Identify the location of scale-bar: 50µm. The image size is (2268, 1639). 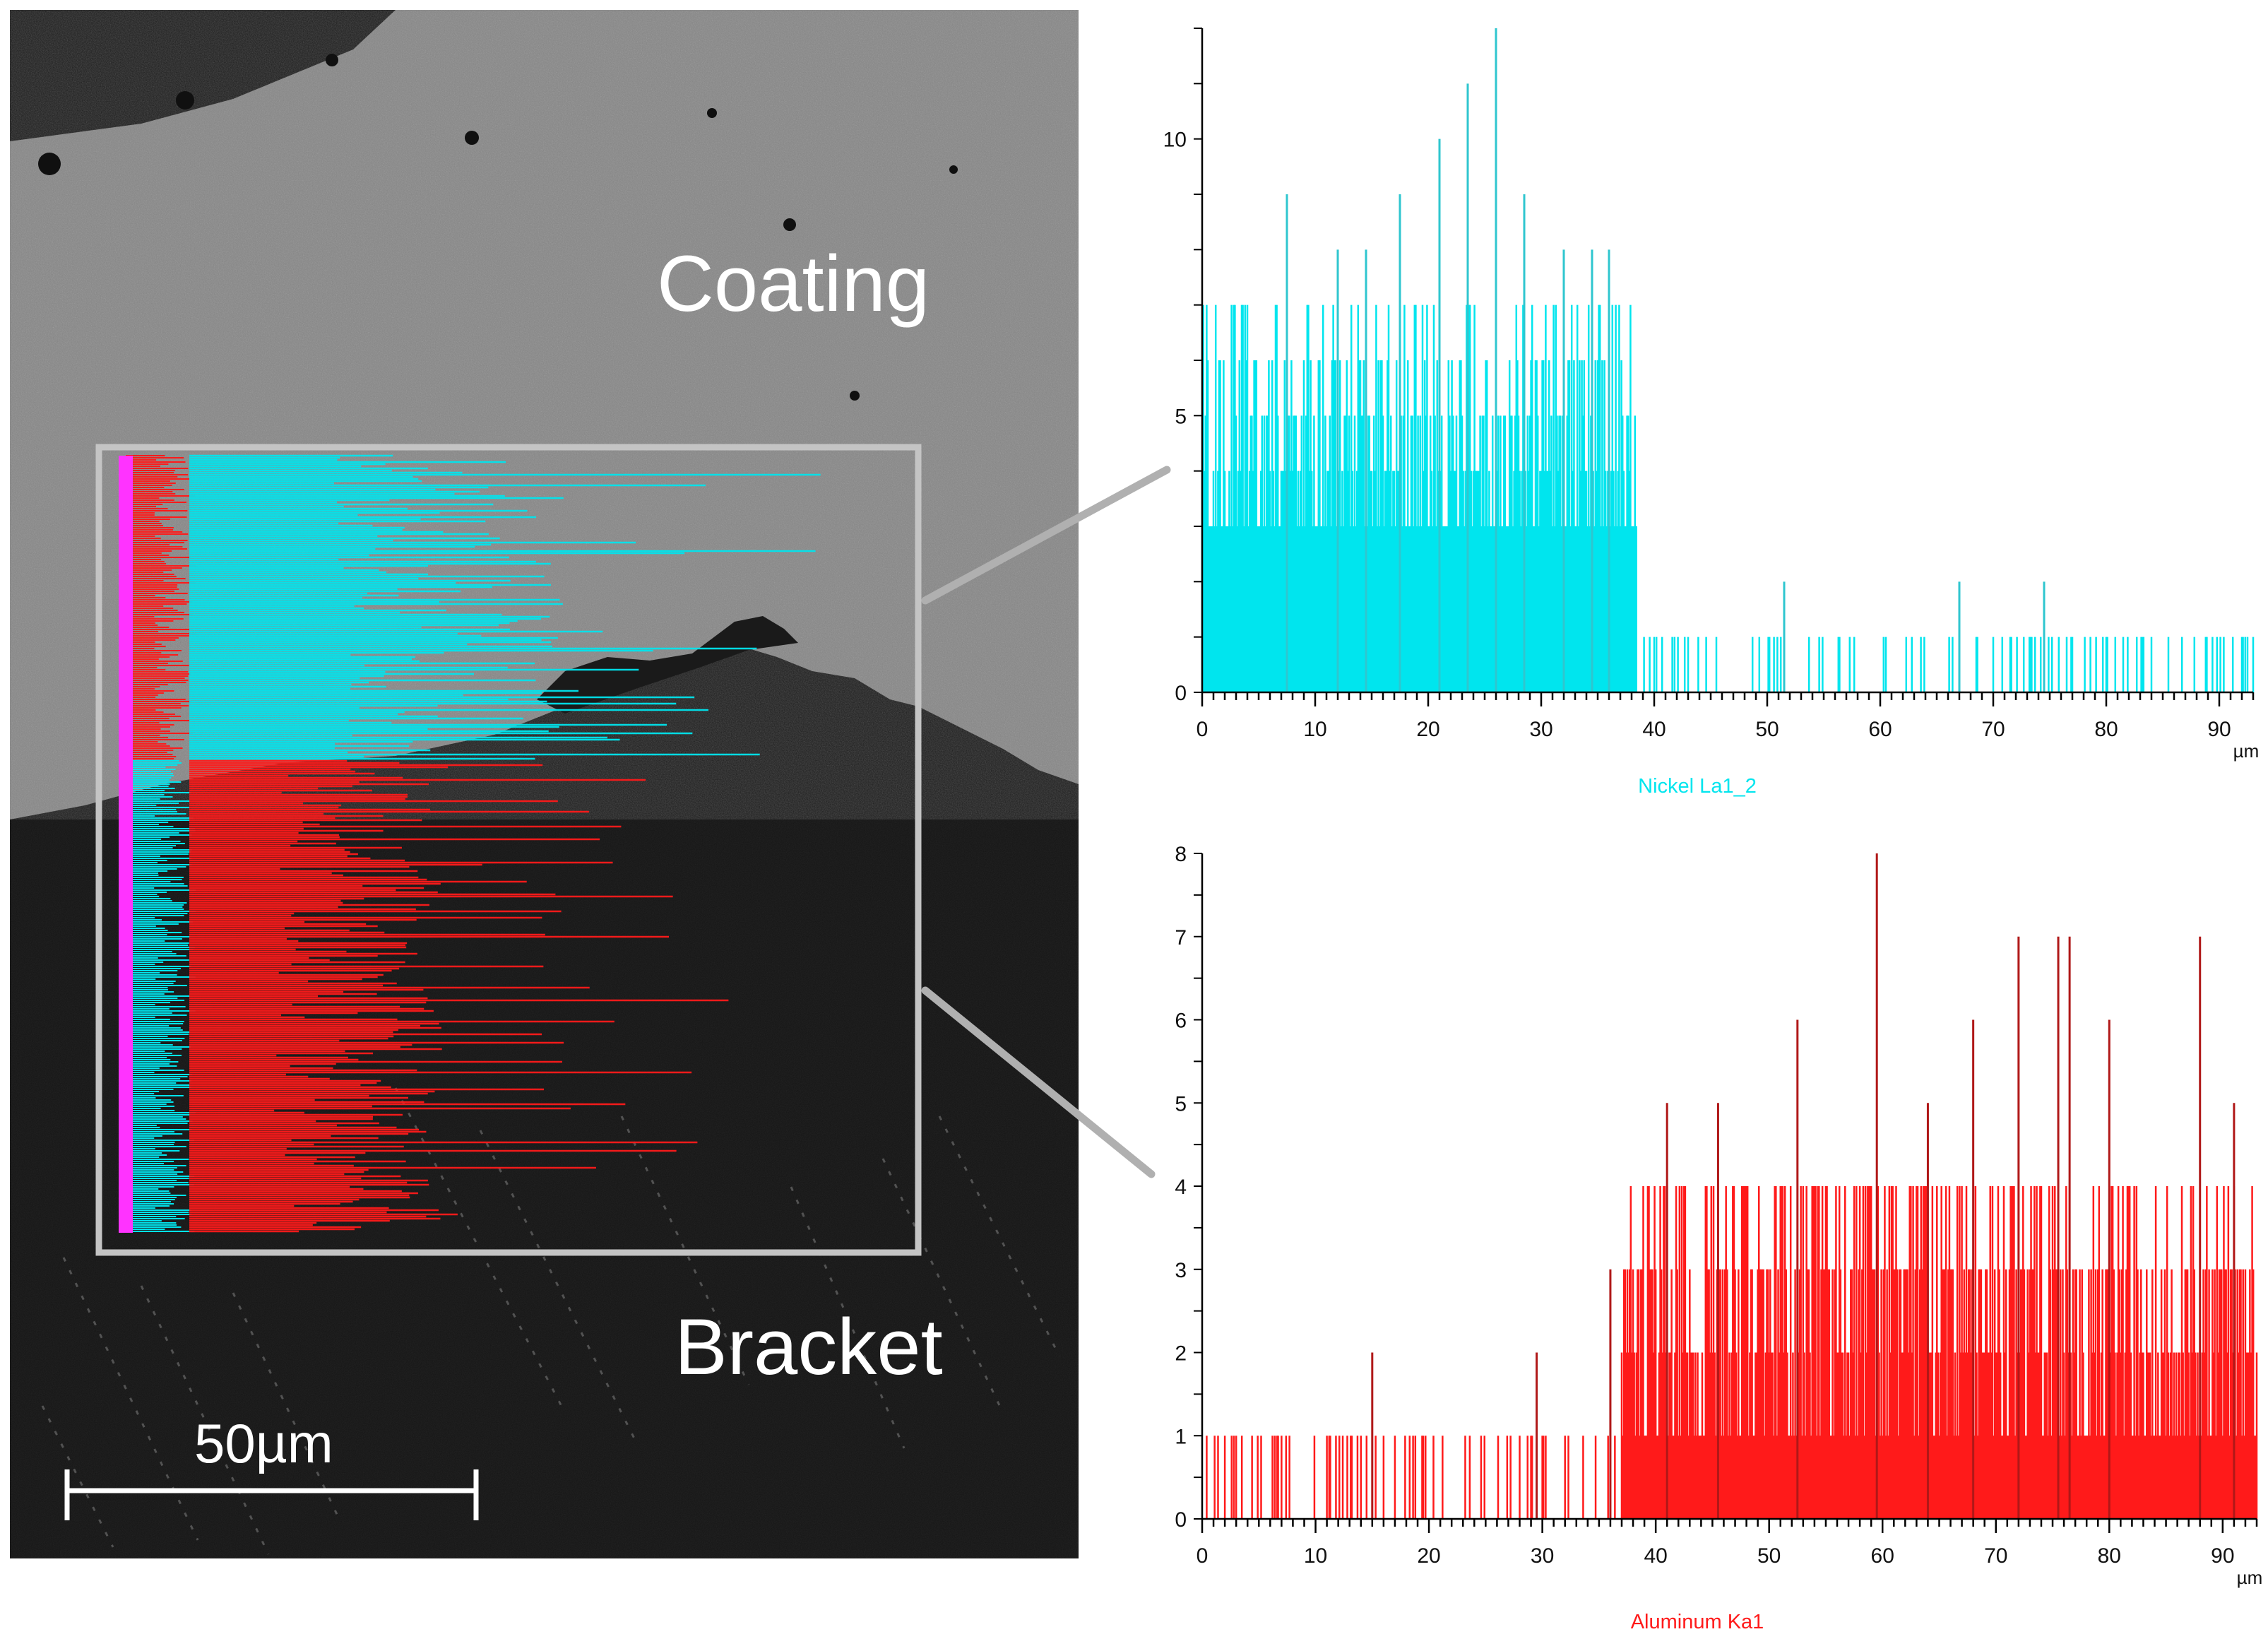
(271, 1466).